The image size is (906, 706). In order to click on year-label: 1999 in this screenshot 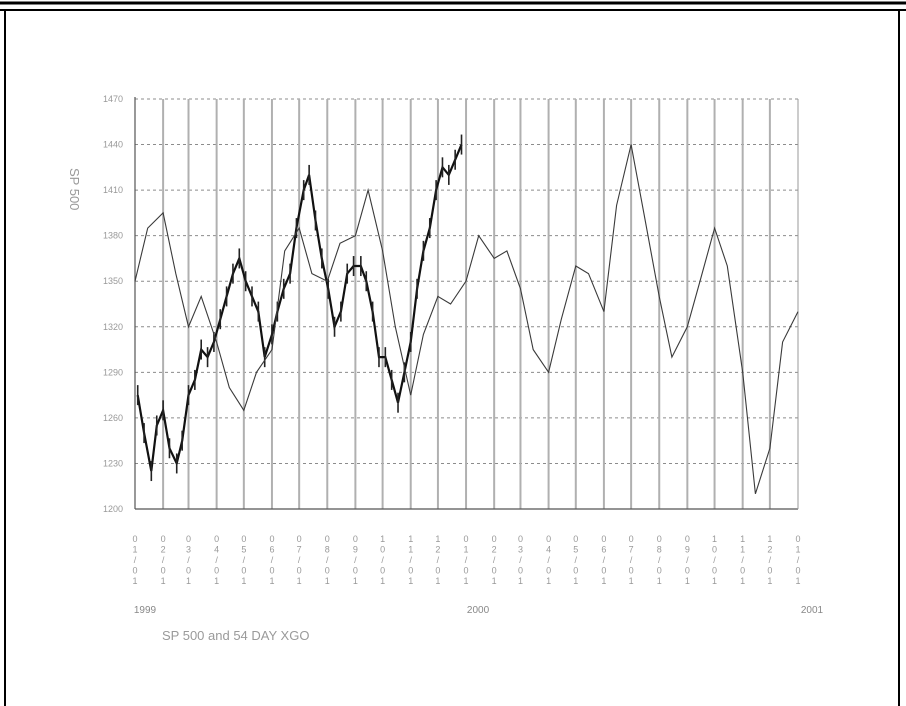, I will do `click(145, 610)`.